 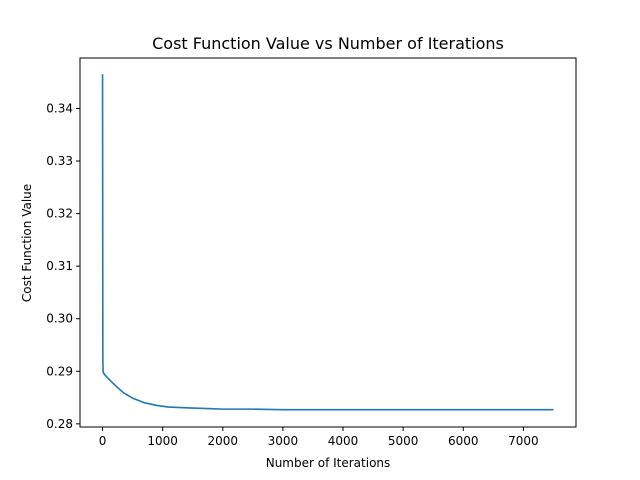 I want to click on x-axis-label: Number of Iterations, so click(x=328, y=463).